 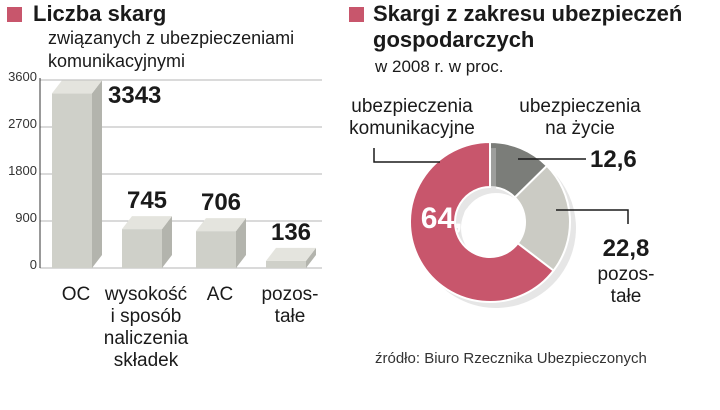 I want to click on y-tick-label: 900, so click(x=26, y=217).